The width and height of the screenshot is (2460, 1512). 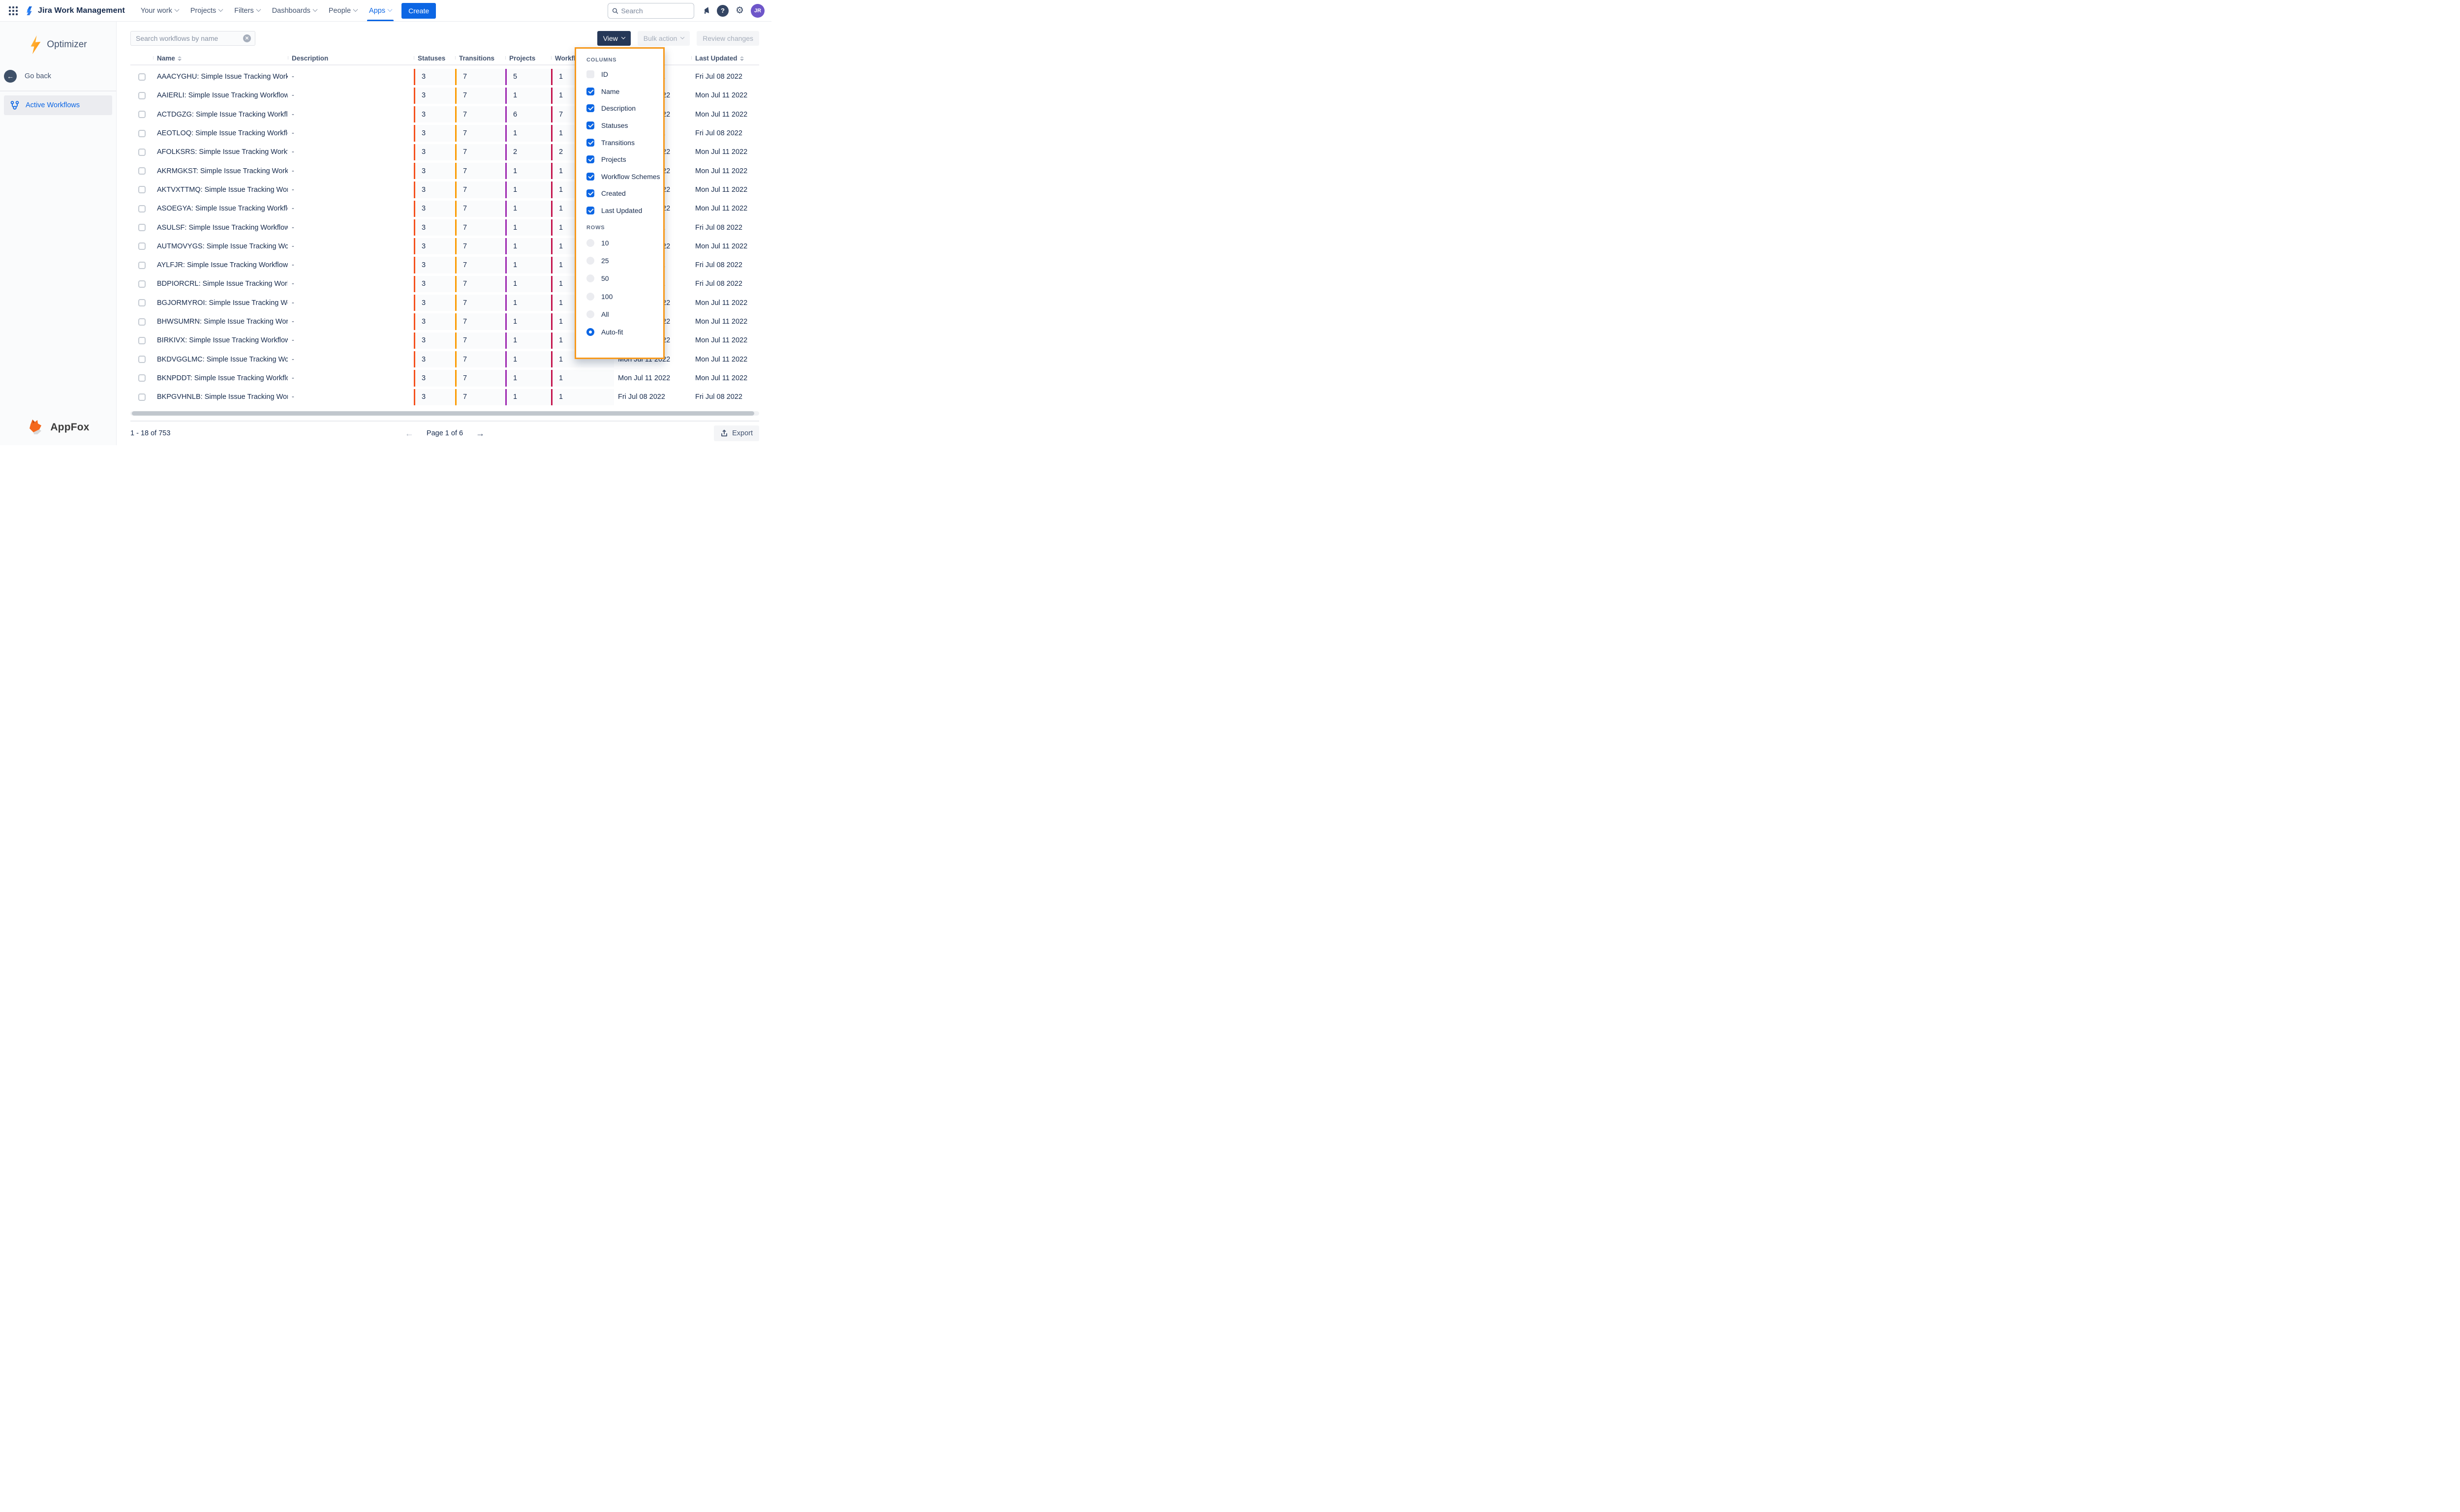 What do you see at coordinates (58, 105) in the screenshot?
I see `sidebar-item-active-workflows: Active Workflows` at bounding box center [58, 105].